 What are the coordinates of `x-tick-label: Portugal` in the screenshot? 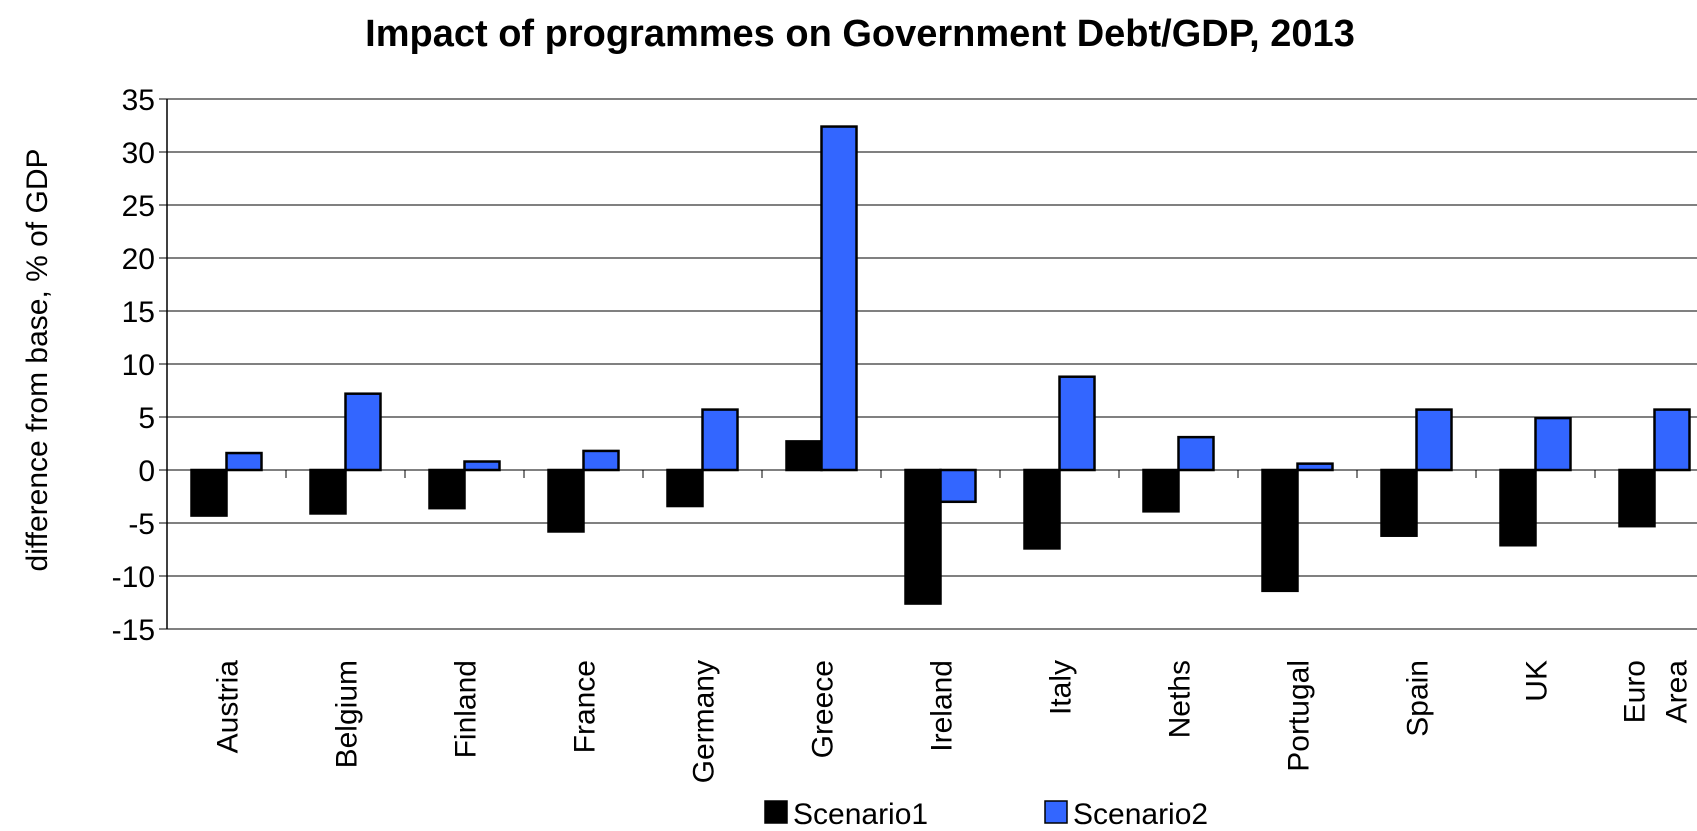 It's located at (1299, 716).